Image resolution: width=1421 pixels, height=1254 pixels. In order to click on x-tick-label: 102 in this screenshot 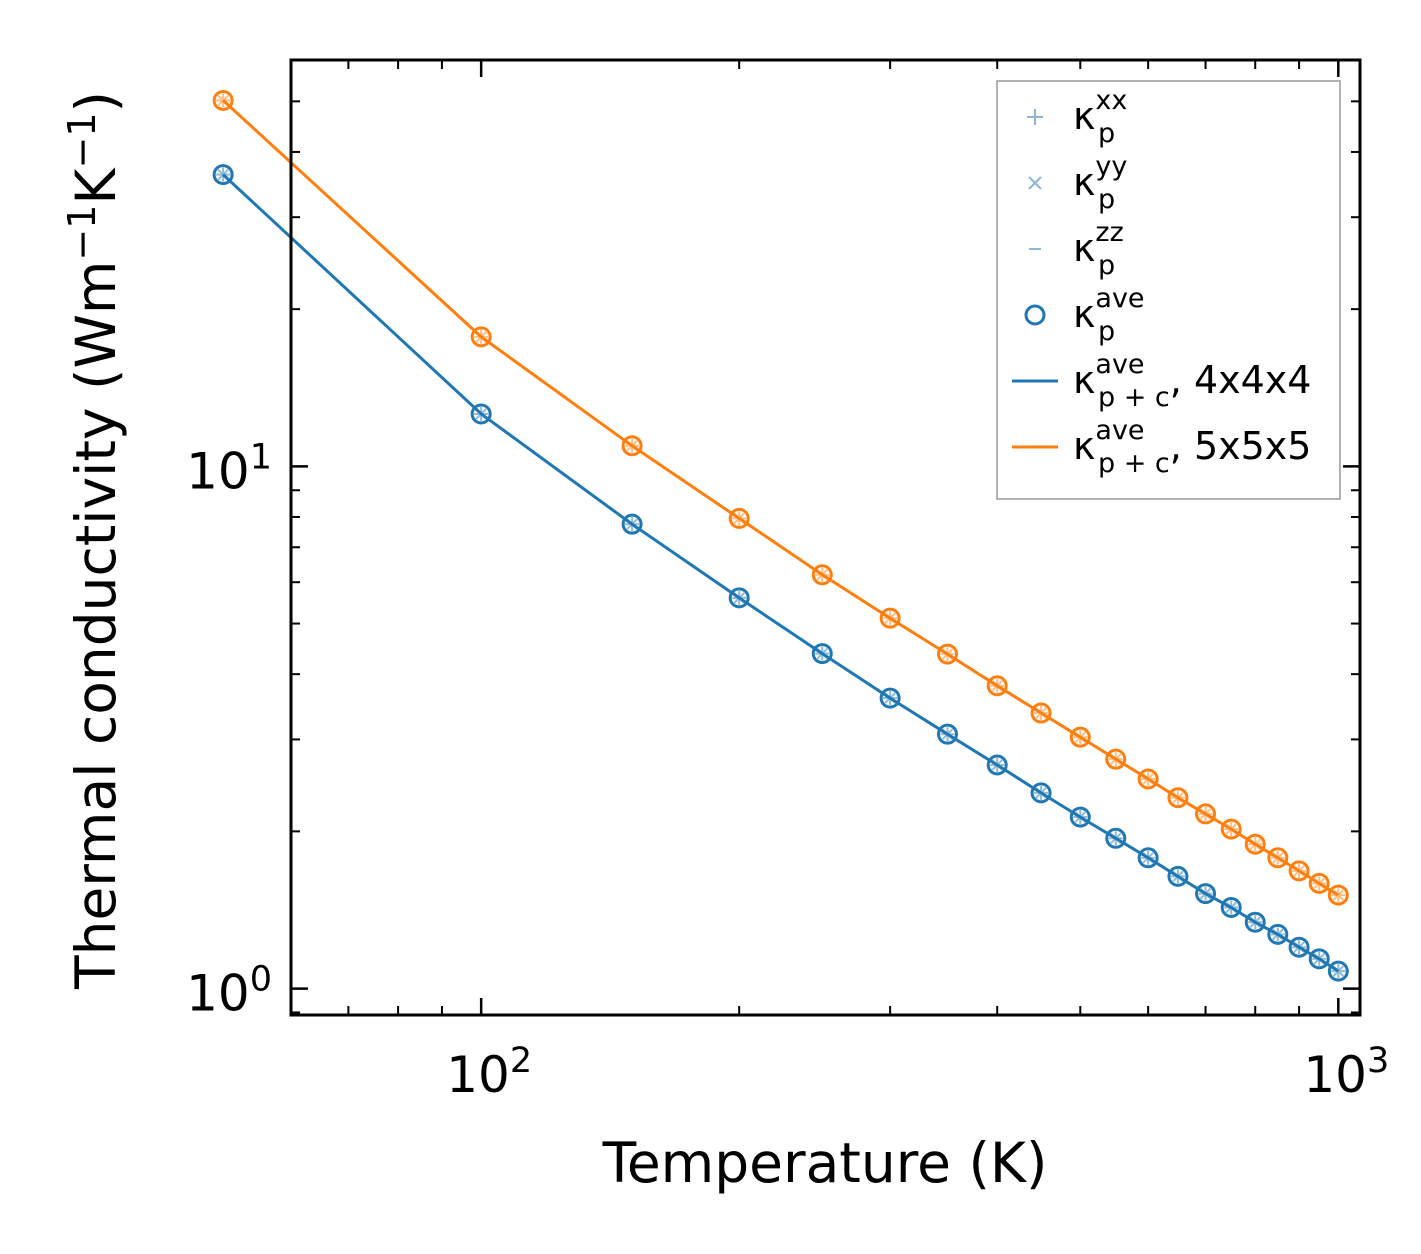, I will do `click(489, 1072)`.